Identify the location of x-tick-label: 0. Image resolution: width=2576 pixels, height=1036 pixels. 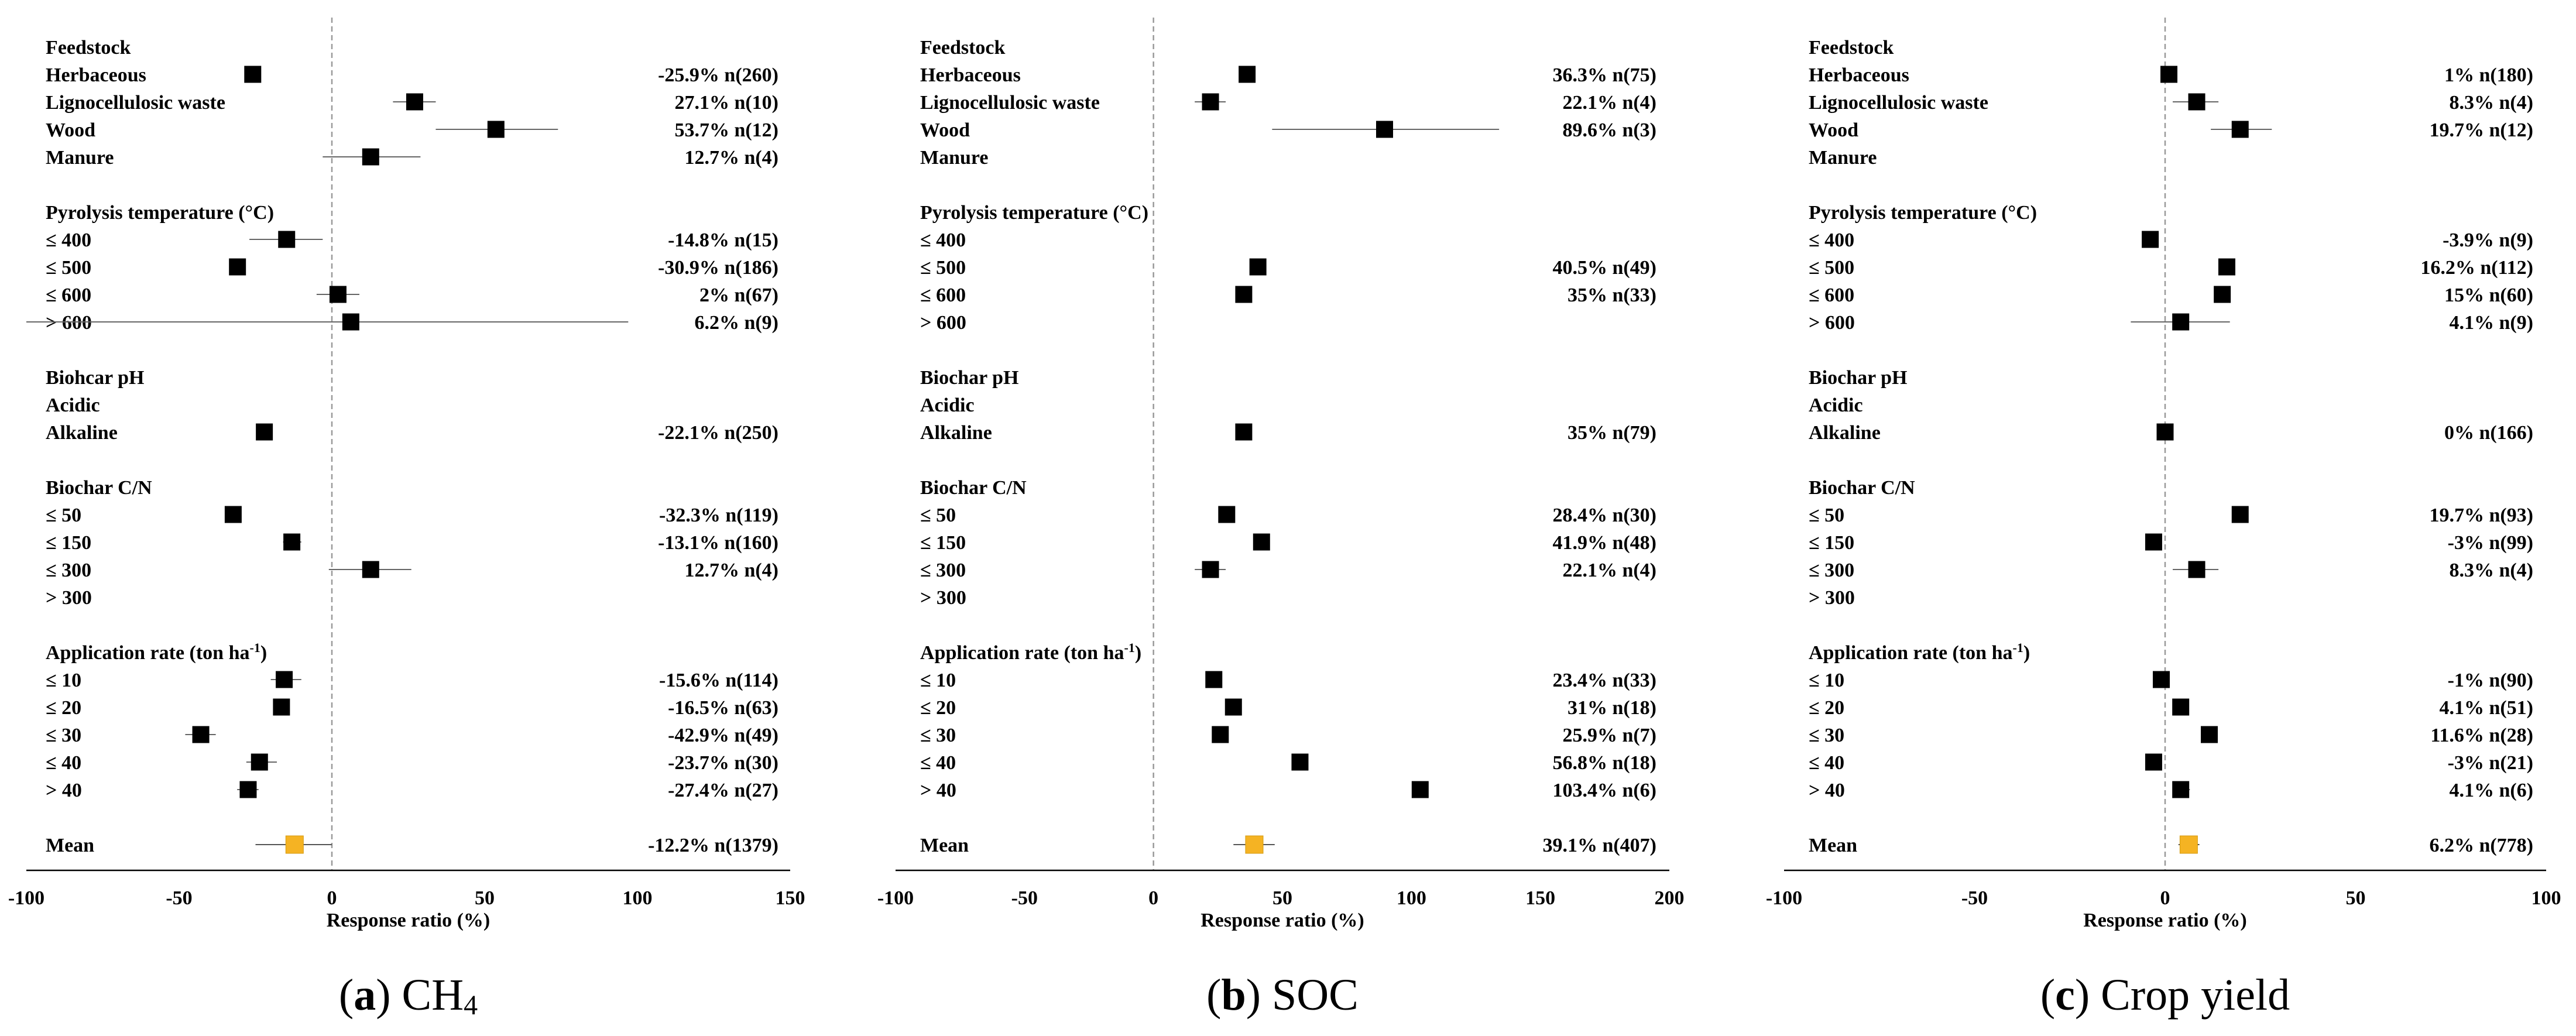
(1153, 898).